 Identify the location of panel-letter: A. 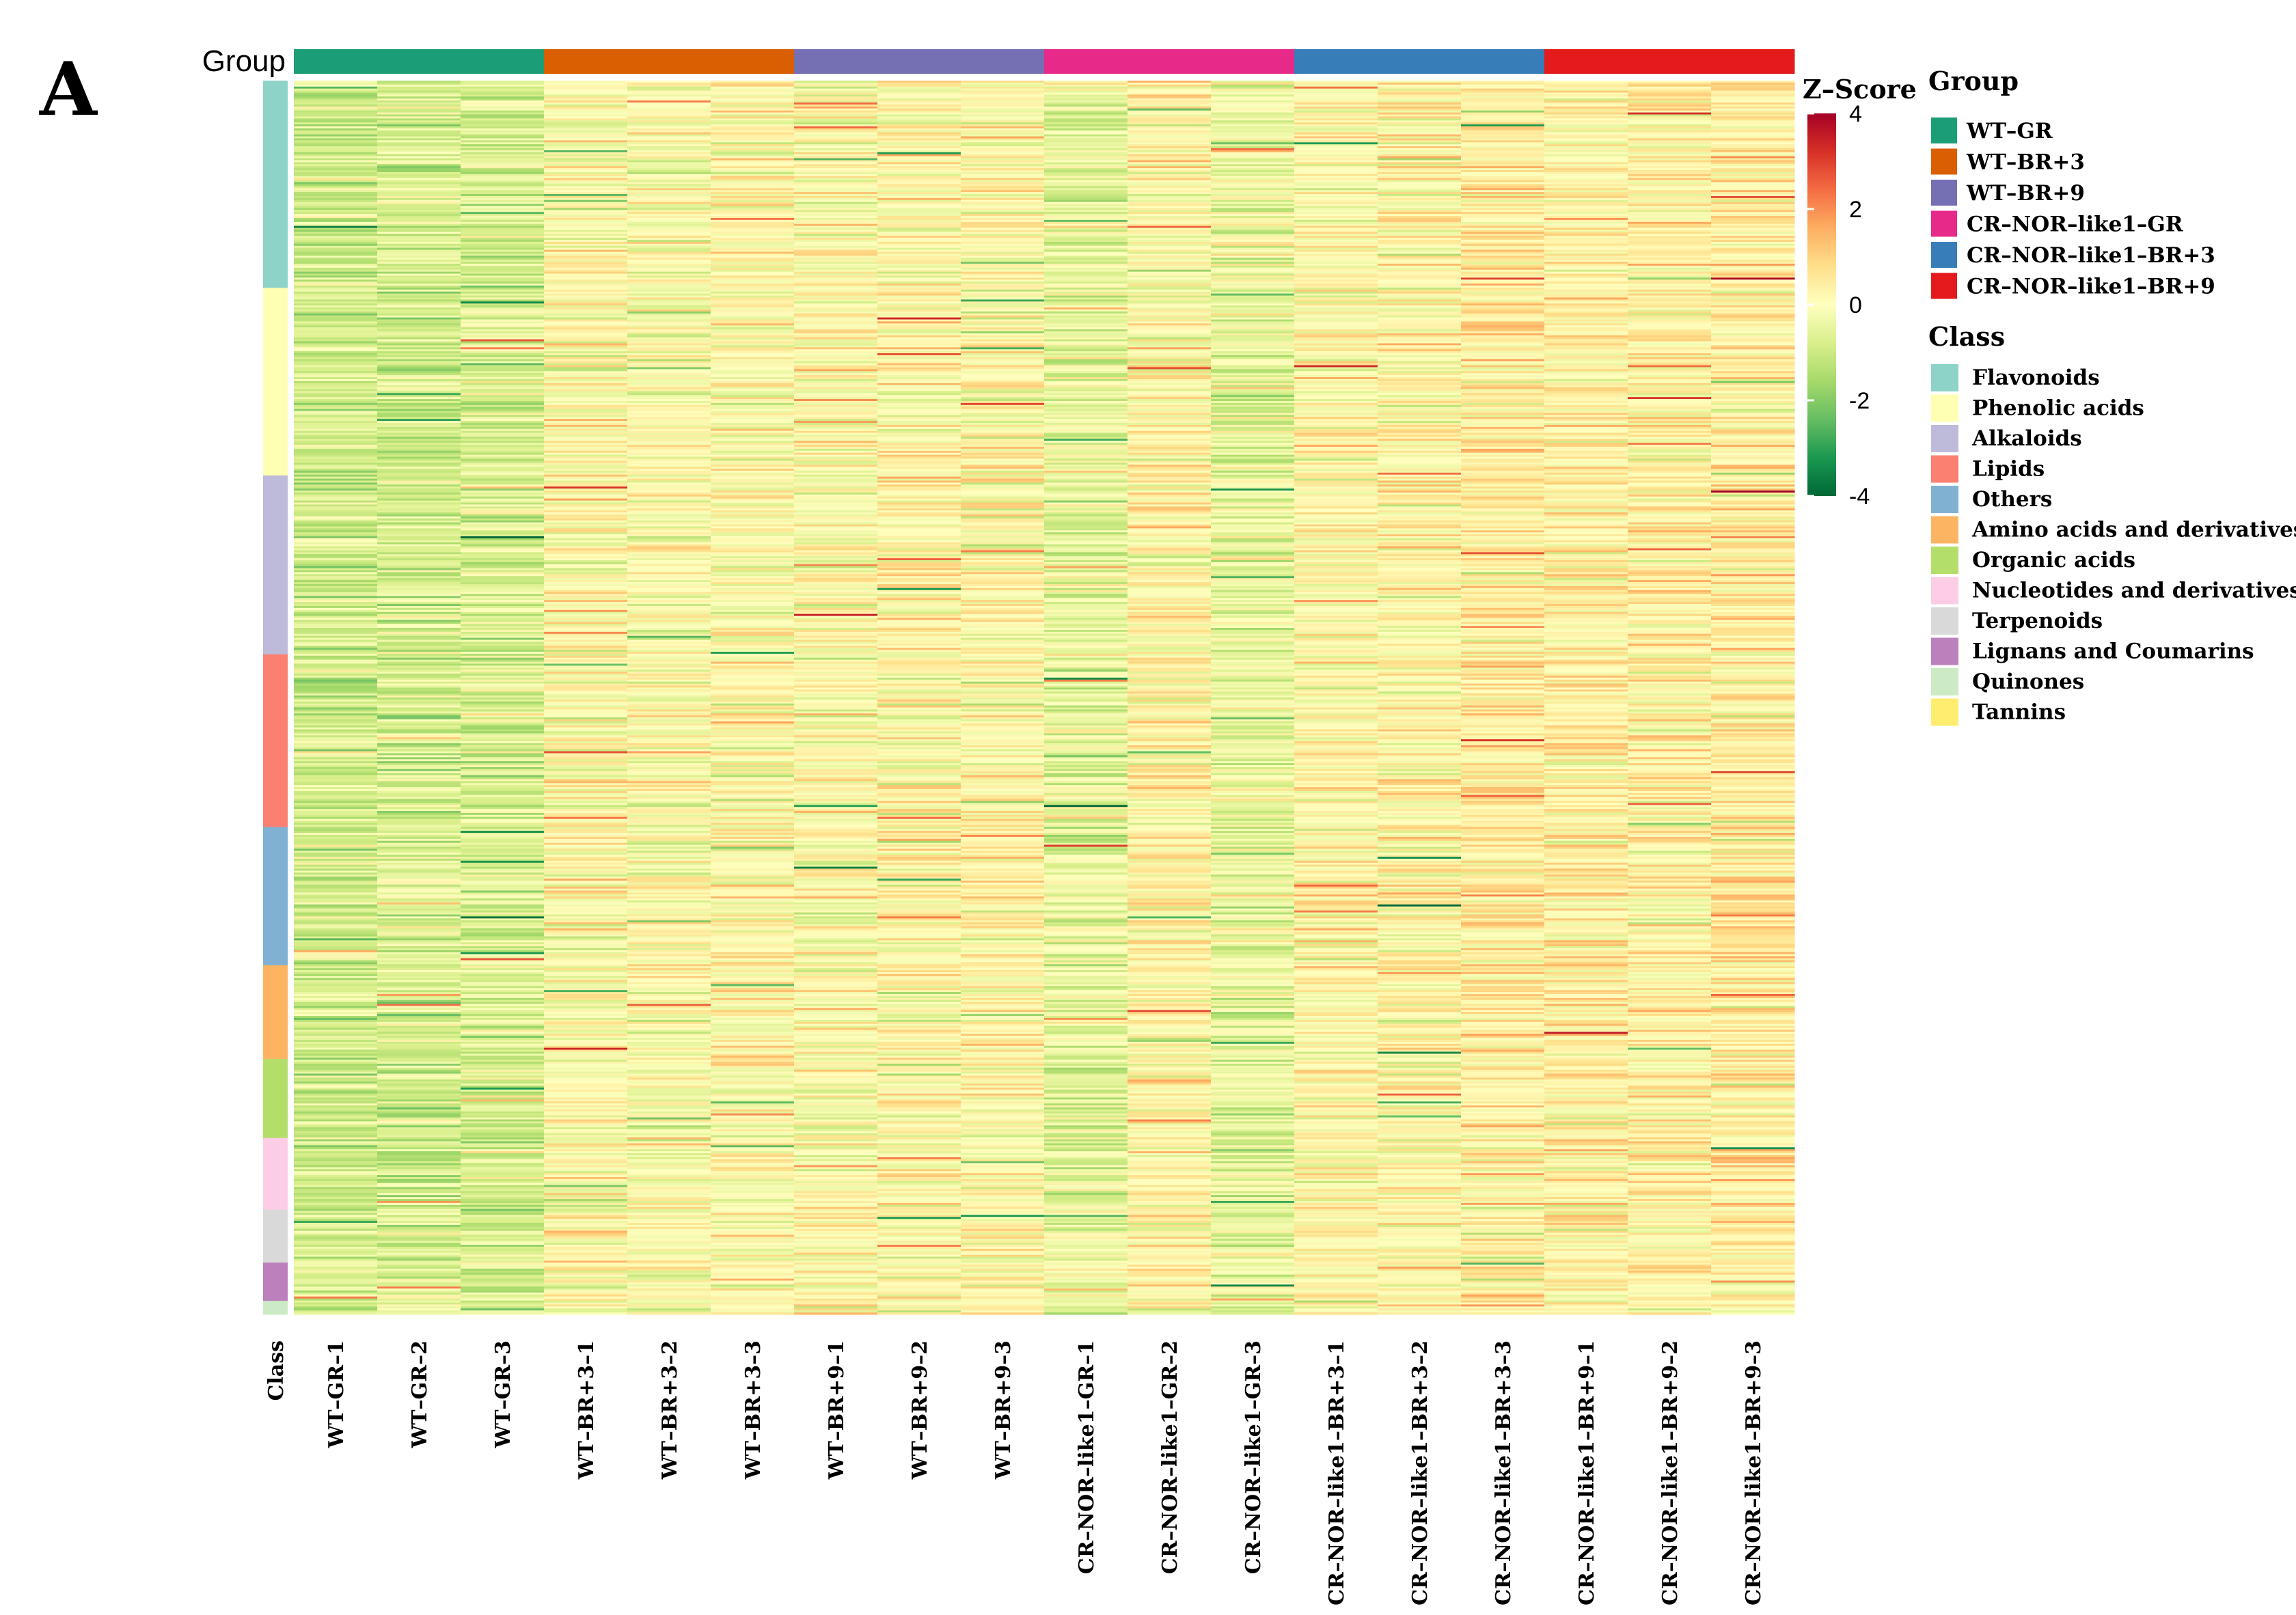
(68, 90).